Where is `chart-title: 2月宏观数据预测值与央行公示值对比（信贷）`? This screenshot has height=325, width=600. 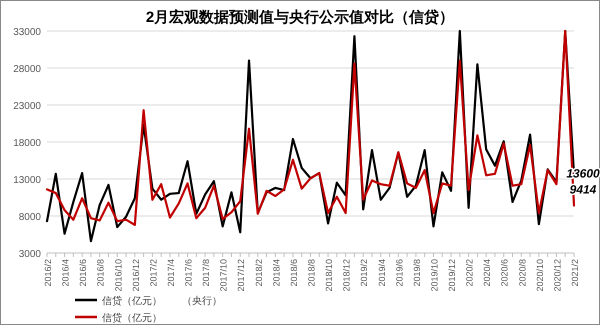 chart-title: 2月宏观数据预测值与央行公示值对比（信贷） is located at coordinates (300, 17).